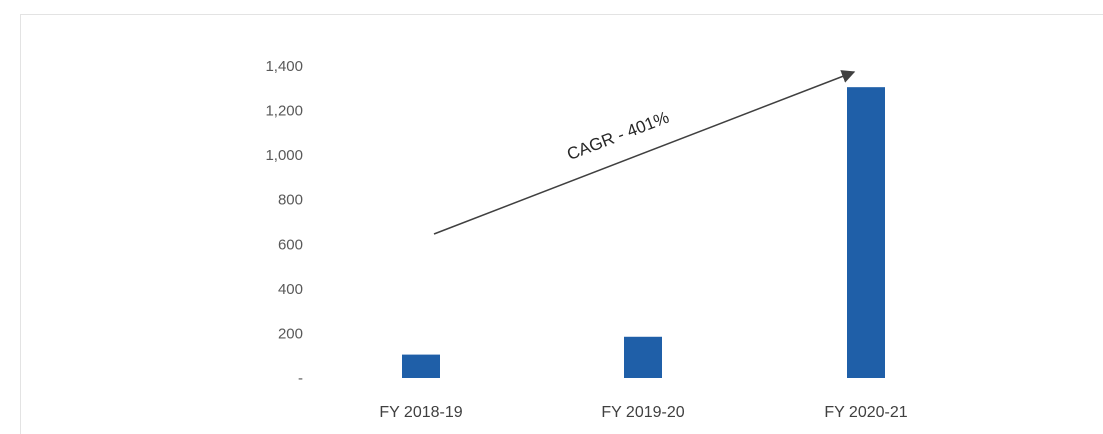 This screenshot has height=434, width=1103. Describe the element at coordinates (284, 155) in the screenshot. I see `y-tick-label: 1,000` at that location.